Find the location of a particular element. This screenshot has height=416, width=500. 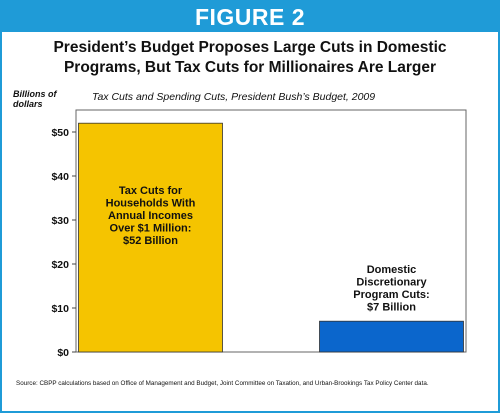

y-tick-label: $20 is located at coordinates (60, 265).